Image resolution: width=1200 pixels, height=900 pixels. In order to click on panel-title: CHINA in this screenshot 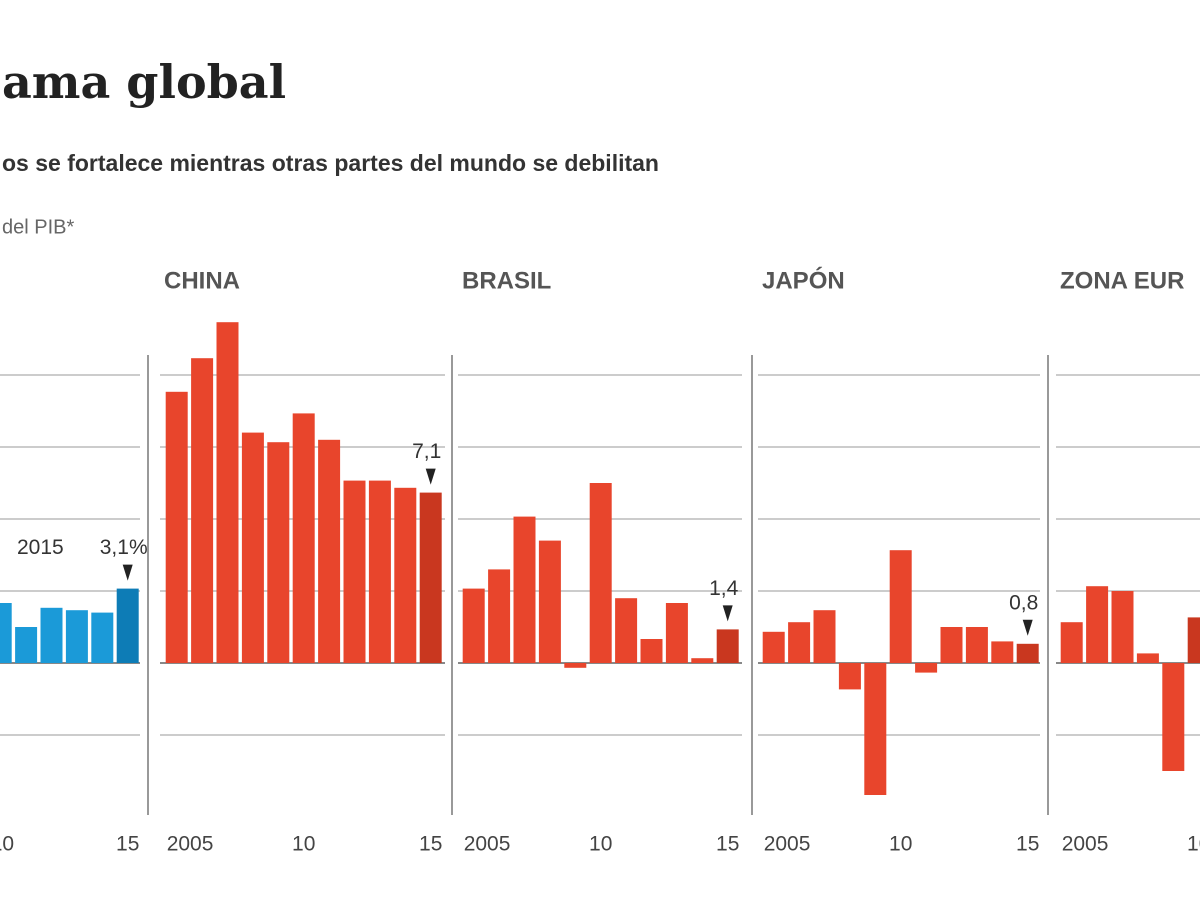, I will do `click(202, 280)`.